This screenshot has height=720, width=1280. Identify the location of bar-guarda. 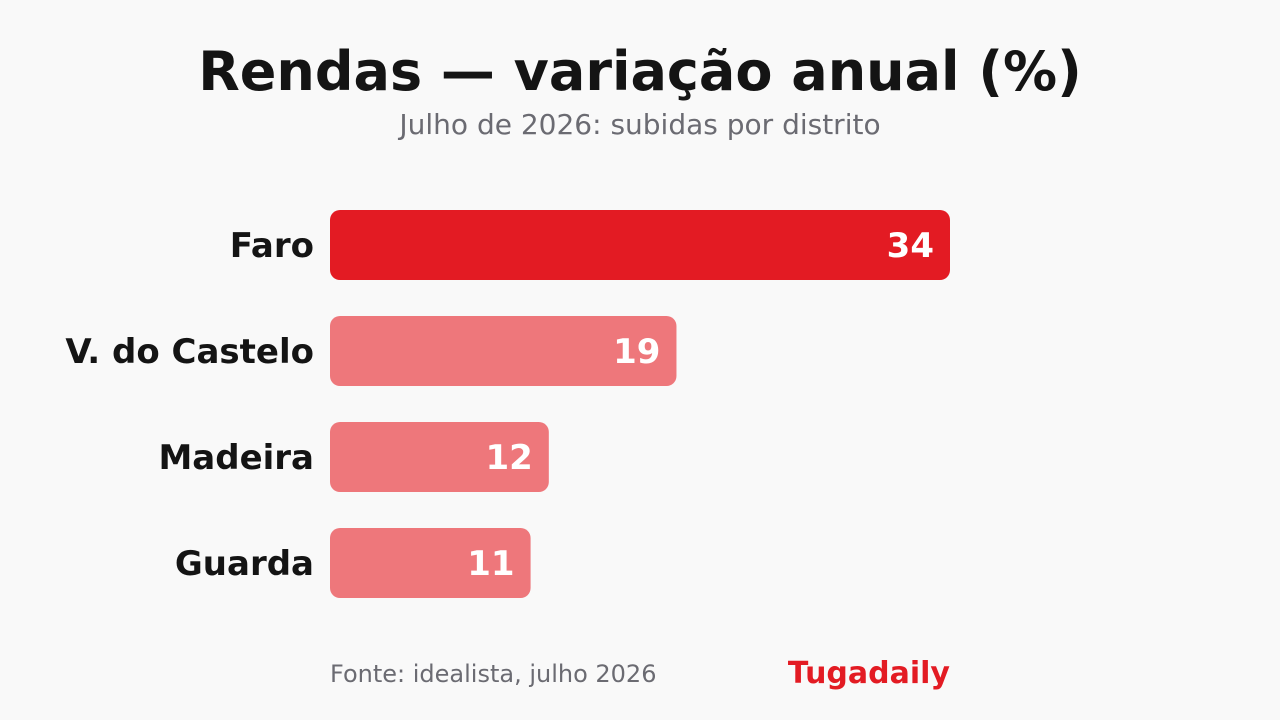
(430, 563).